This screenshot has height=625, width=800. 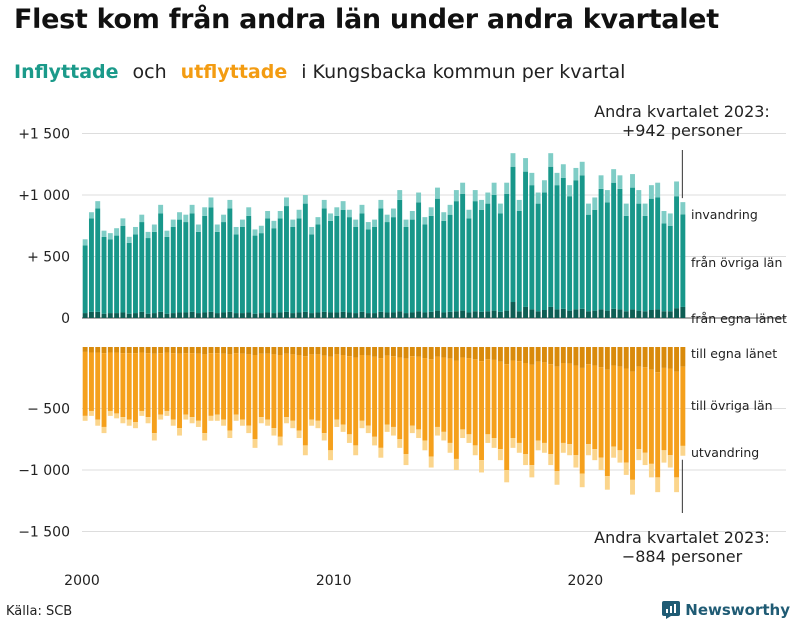 I want to click on newsworthy-logo: Newsworthy, so click(x=726, y=610).